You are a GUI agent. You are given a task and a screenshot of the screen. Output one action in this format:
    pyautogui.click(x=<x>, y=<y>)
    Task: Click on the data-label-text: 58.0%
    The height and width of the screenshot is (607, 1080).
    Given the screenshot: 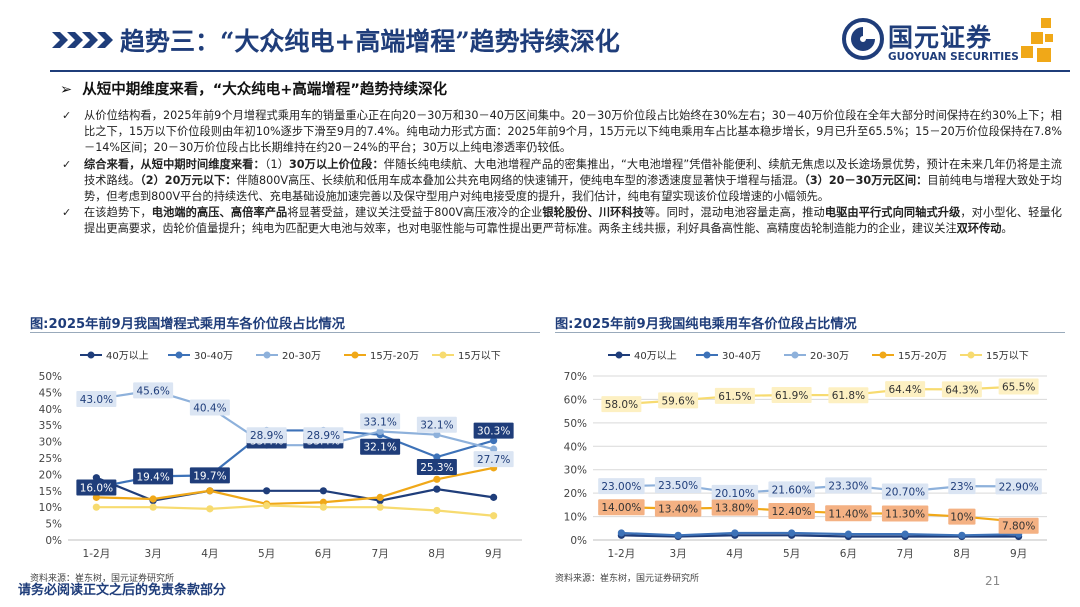 What is the action you would take?
    pyautogui.click(x=621, y=405)
    